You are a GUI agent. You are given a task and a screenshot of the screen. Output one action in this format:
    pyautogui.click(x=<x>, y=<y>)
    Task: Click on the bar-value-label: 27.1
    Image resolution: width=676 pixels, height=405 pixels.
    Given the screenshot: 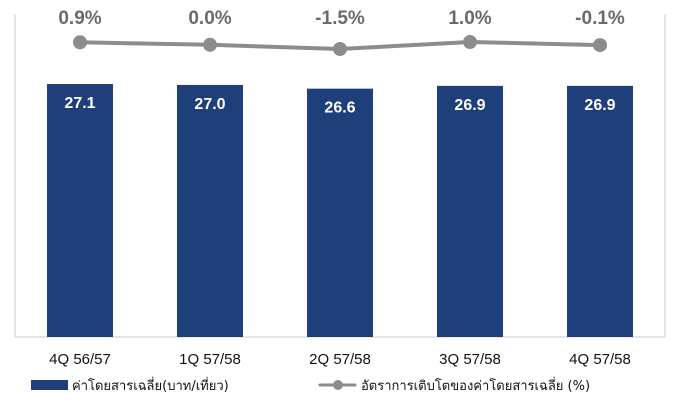 What is the action you would take?
    pyautogui.click(x=79, y=103)
    